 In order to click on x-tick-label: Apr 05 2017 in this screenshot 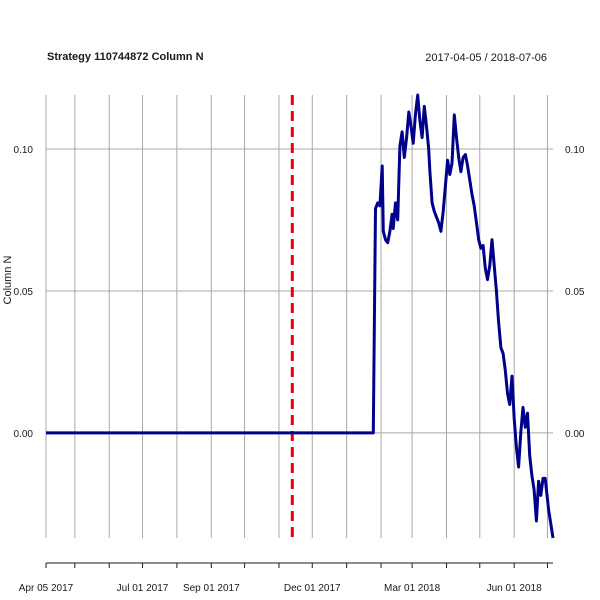, I will do `click(46, 588)`.